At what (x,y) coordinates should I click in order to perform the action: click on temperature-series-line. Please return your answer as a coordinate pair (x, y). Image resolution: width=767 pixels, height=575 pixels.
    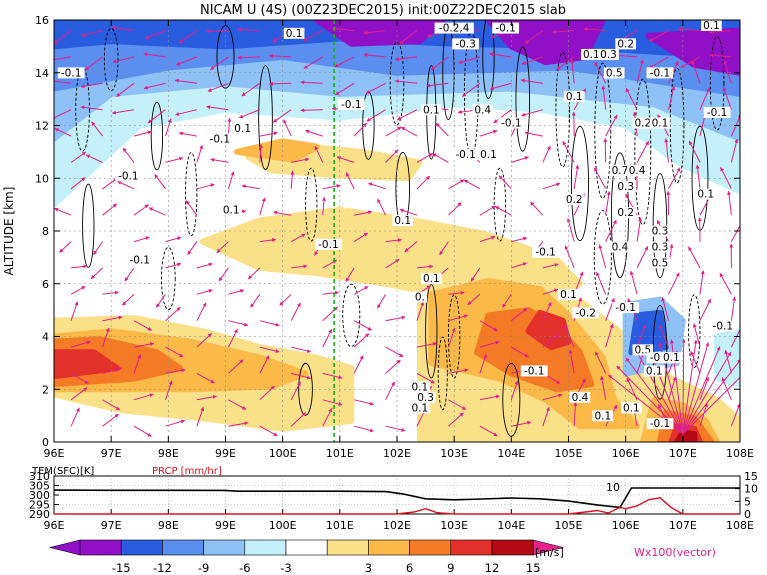
    Looking at the image, I should click on (396, 498).